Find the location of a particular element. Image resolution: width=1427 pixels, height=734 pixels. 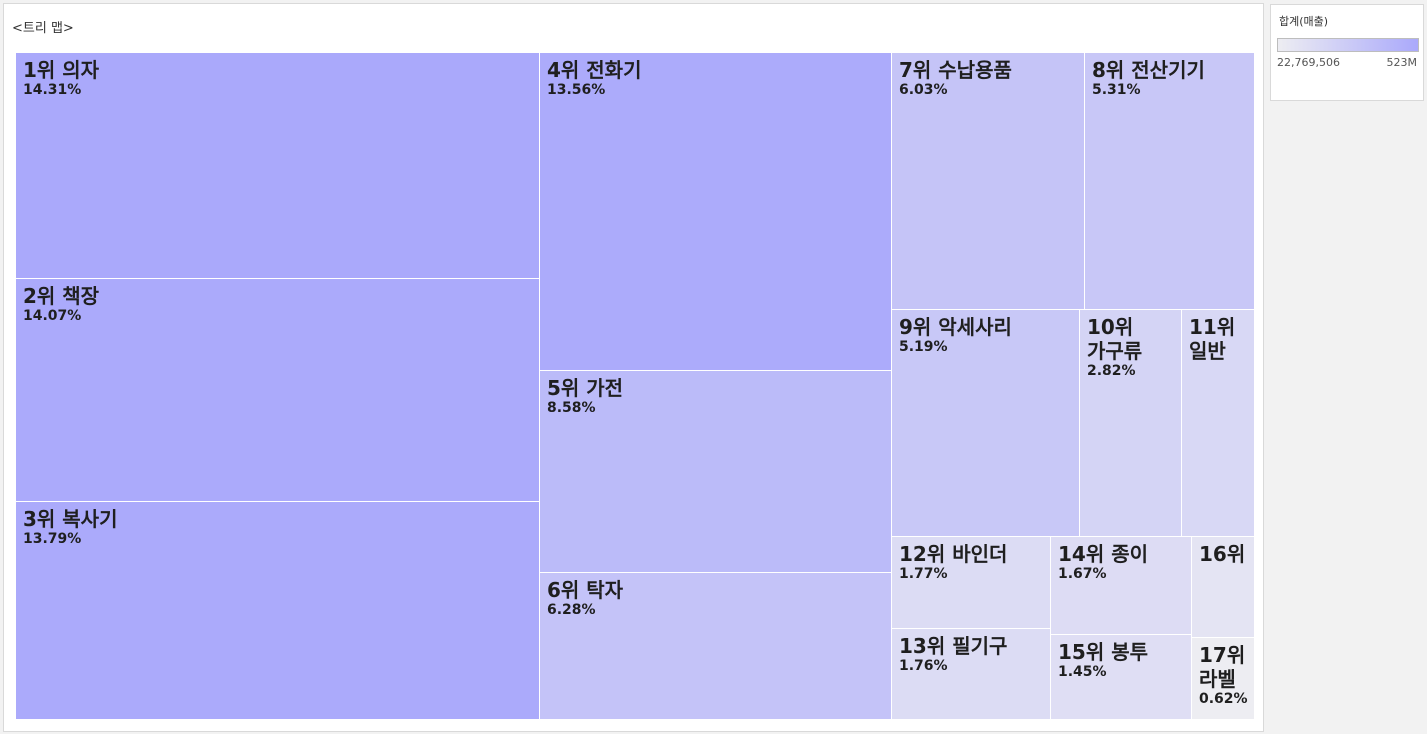

treemap-tile: 5위 가전 8.58% is located at coordinates (716, 472).